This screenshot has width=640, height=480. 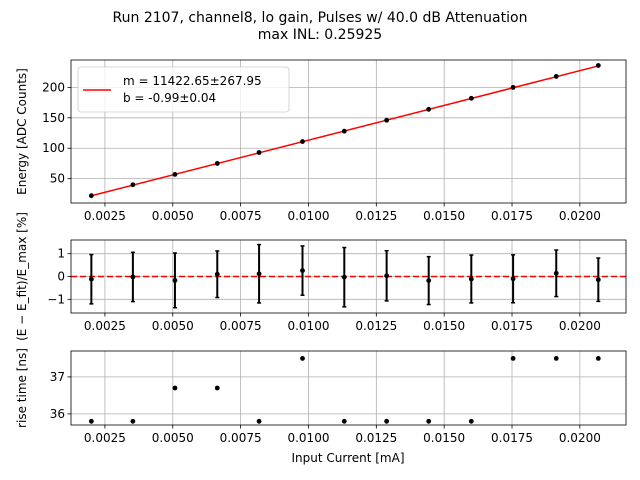 What do you see at coordinates (347, 458) in the screenshot?
I see `x-axis-label: Input Current [mA]` at bounding box center [347, 458].